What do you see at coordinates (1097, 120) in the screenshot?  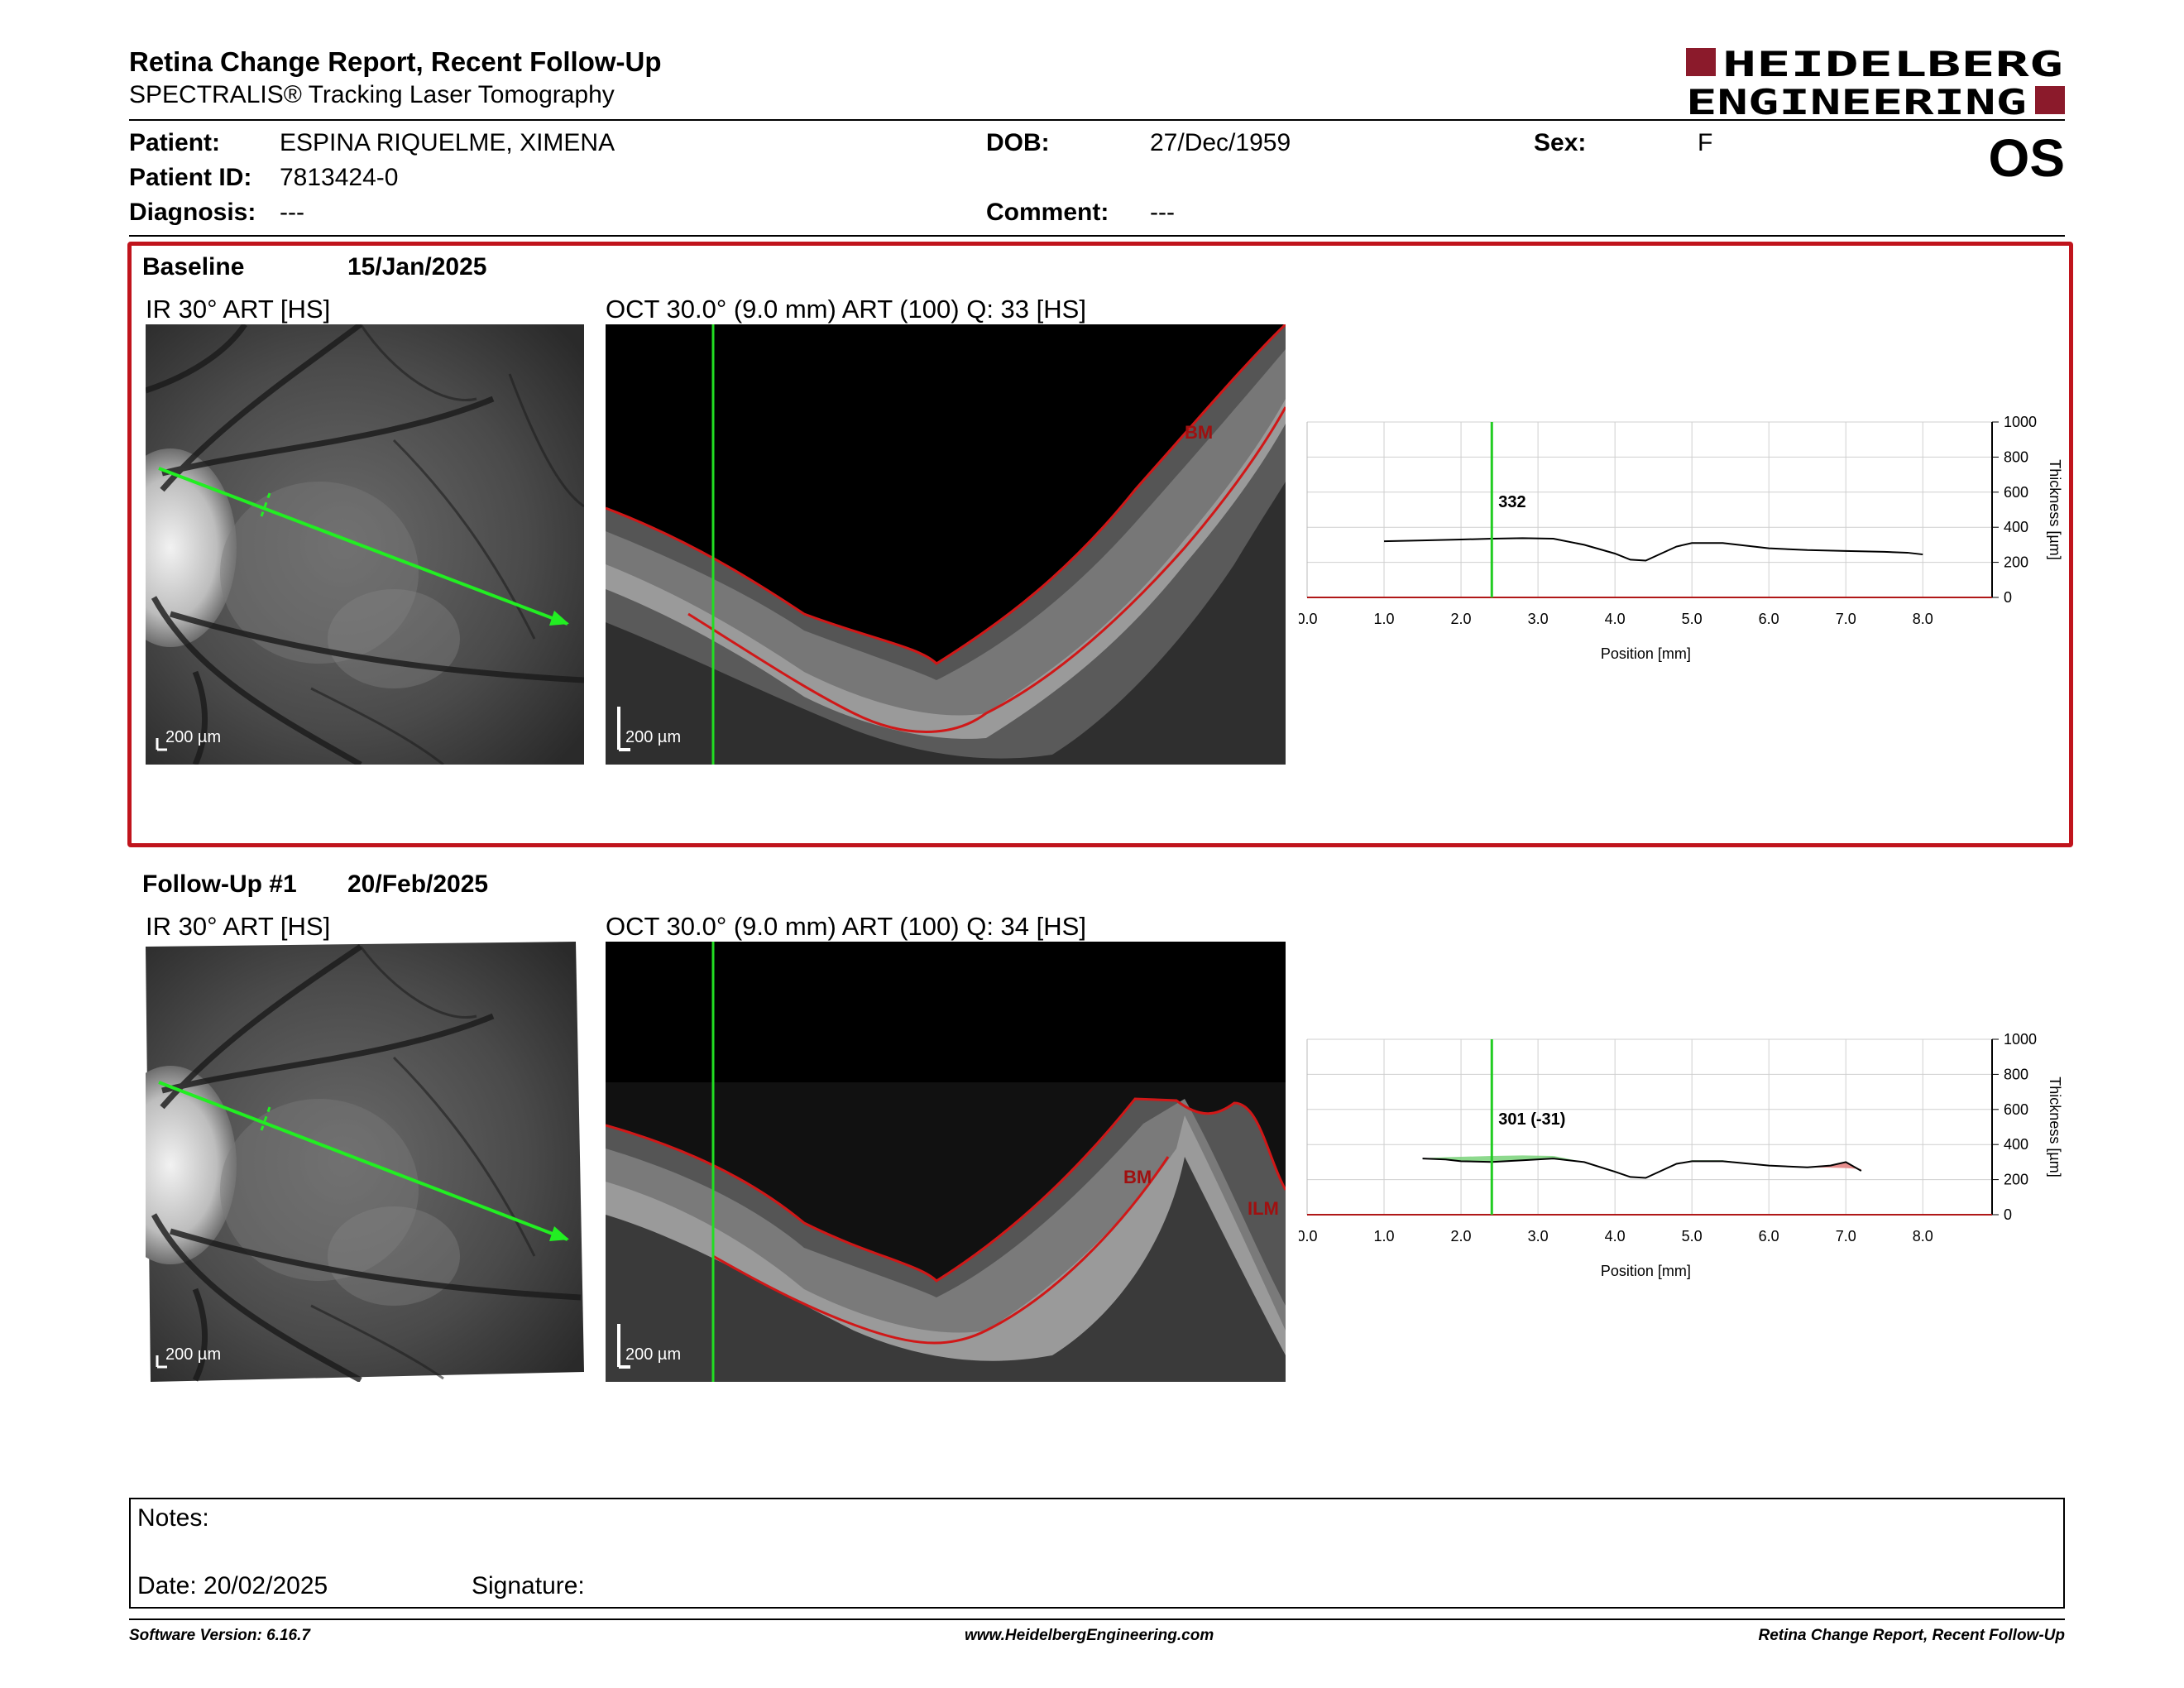 I see `header-divider` at bounding box center [1097, 120].